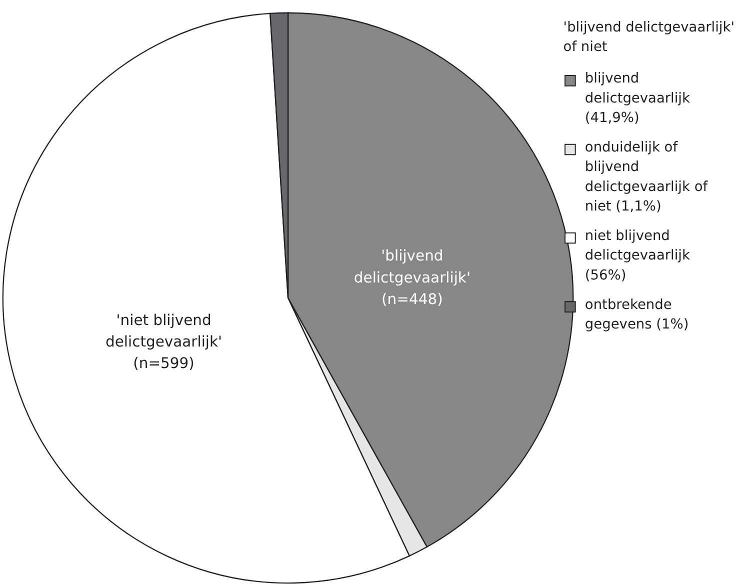 The image size is (755, 588). What do you see at coordinates (646, 176) in the screenshot?
I see `legend-label: onduidelijk of blijvend delictgevaarlijk of niet (1,1%)` at bounding box center [646, 176].